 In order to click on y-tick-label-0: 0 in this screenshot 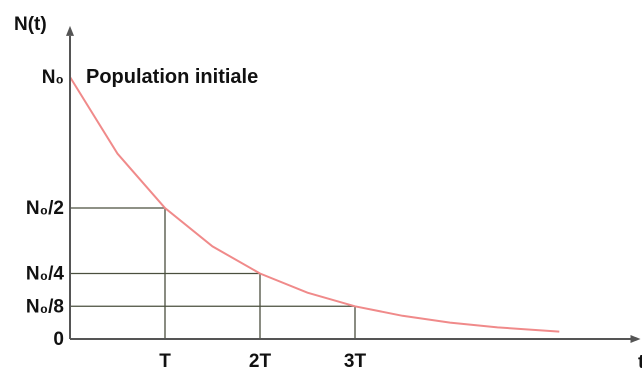, I will do `click(58, 339)`.